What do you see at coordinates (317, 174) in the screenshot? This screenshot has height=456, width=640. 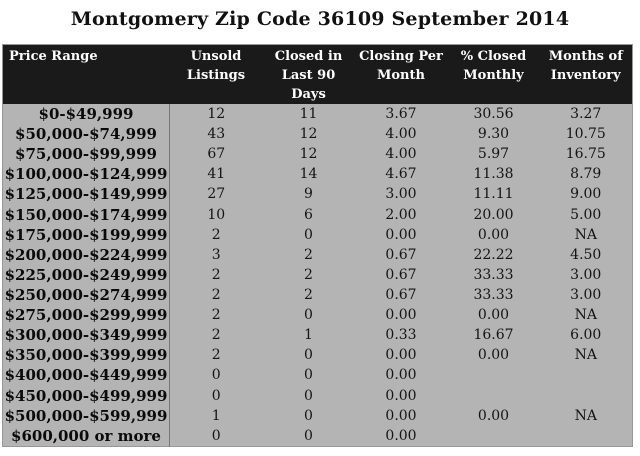 I see `table-row: $100,000-$124,999 41 14 4.67 11.38 8.79` at bounding box center [317, 174].